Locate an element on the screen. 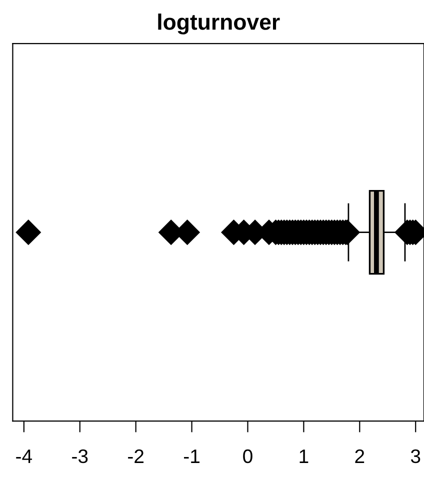  x-tick-label: 3 is located at coordinates (415, 456).